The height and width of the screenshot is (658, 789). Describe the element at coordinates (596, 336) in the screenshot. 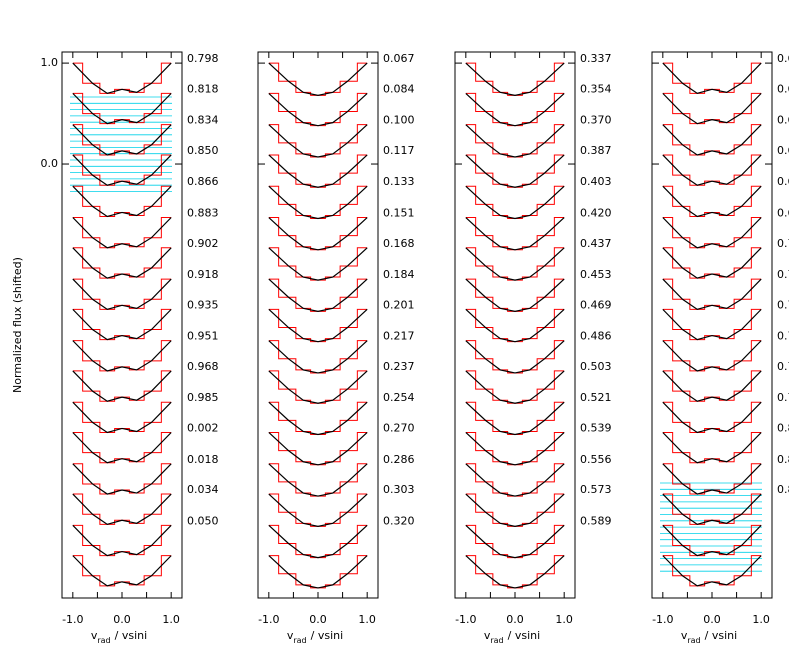

I see `phase-label: 0.486` at that location.